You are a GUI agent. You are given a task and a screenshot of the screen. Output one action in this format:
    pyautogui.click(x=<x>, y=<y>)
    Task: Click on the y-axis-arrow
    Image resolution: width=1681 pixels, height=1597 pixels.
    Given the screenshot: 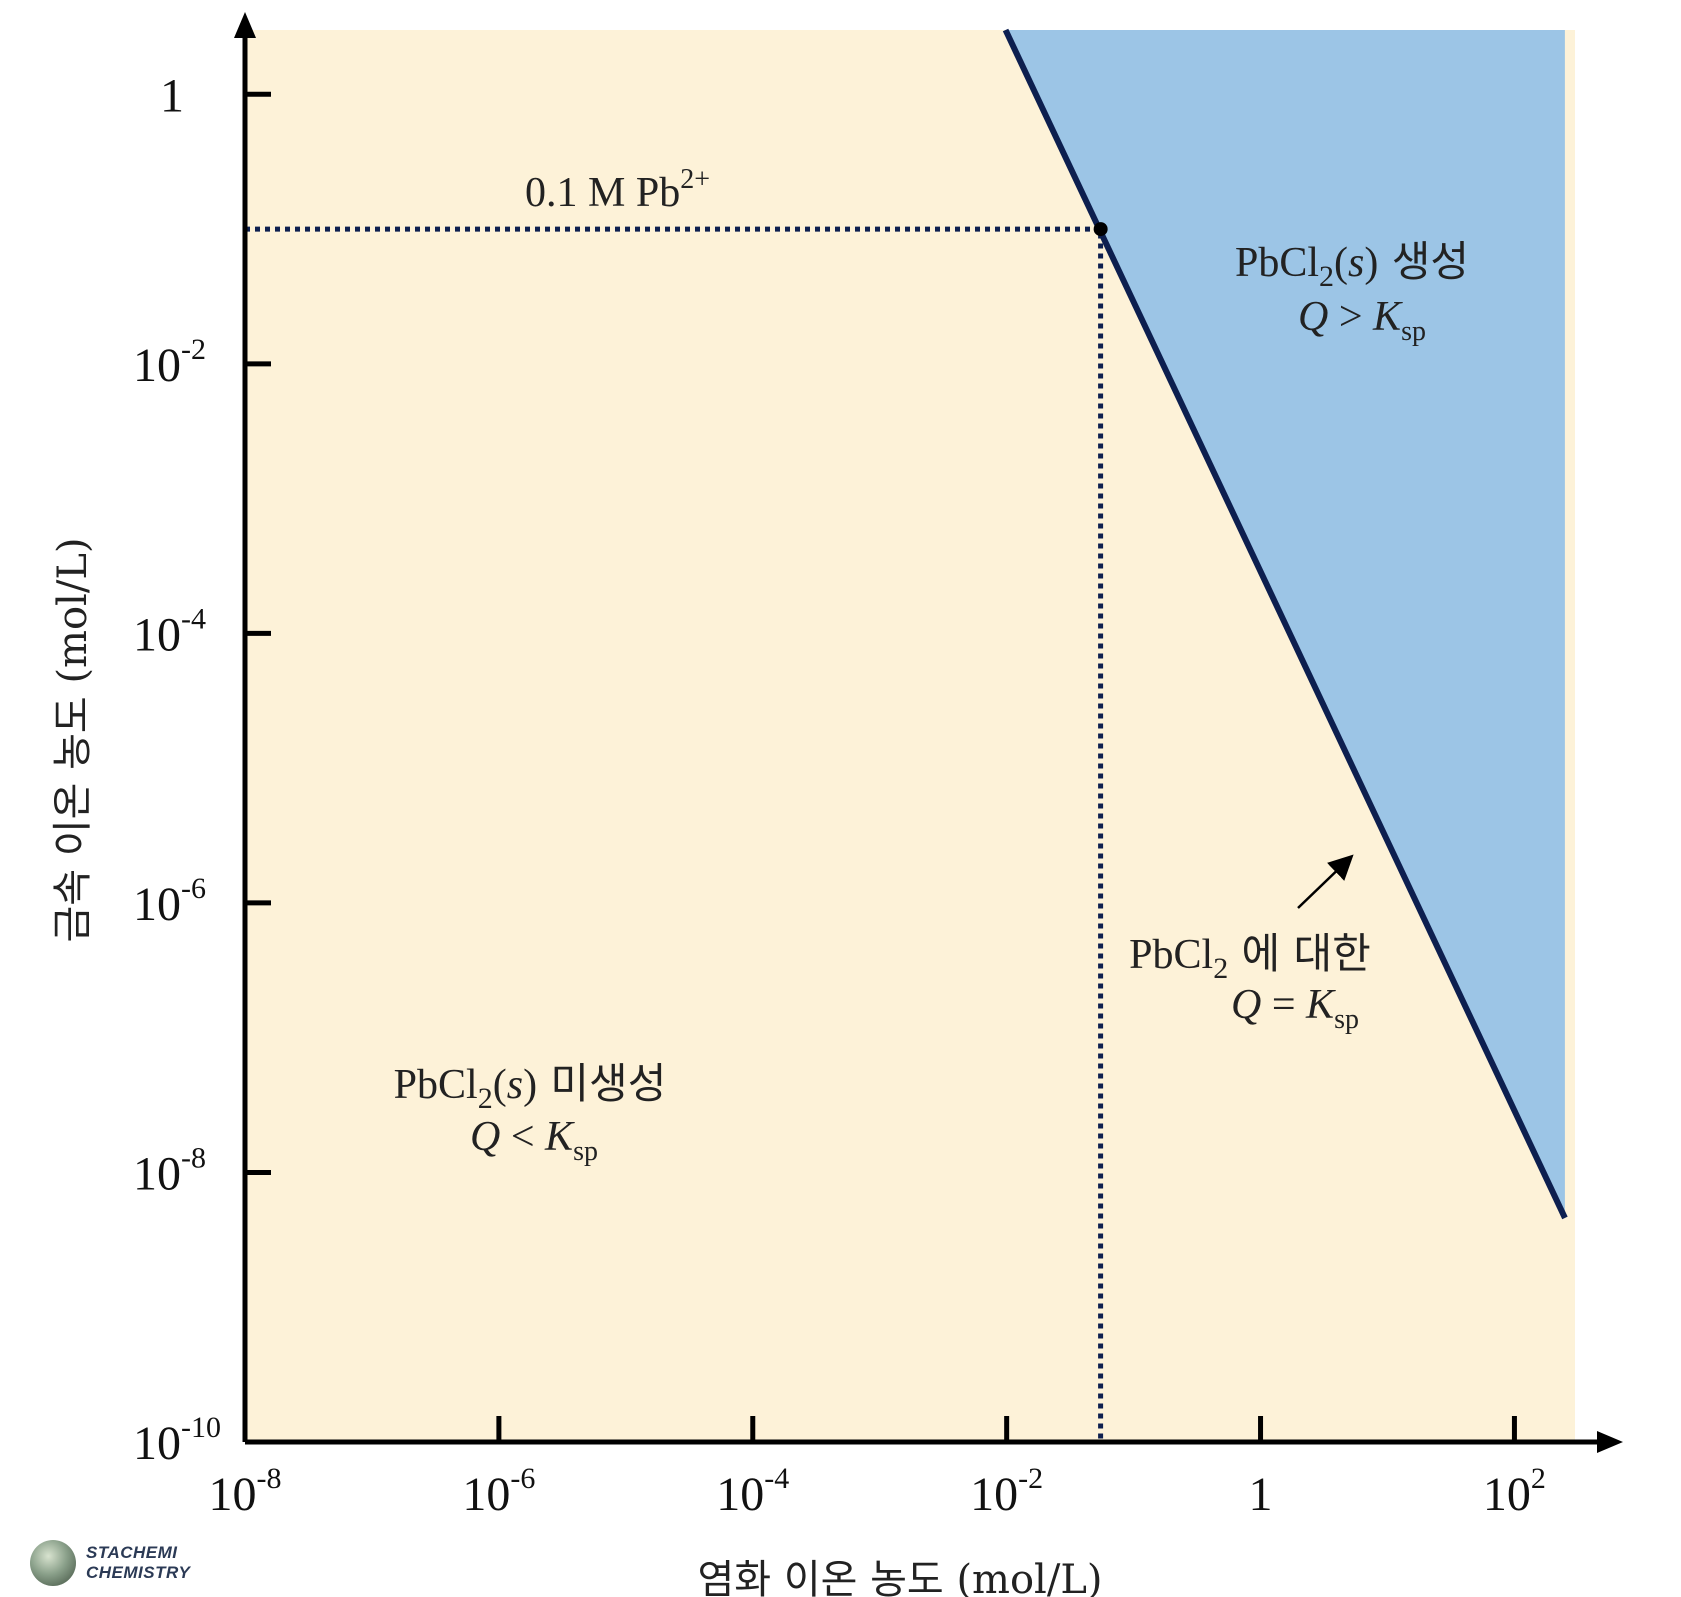 What is the action you would take?
    pyautogui.click(x=245, y=25)
    